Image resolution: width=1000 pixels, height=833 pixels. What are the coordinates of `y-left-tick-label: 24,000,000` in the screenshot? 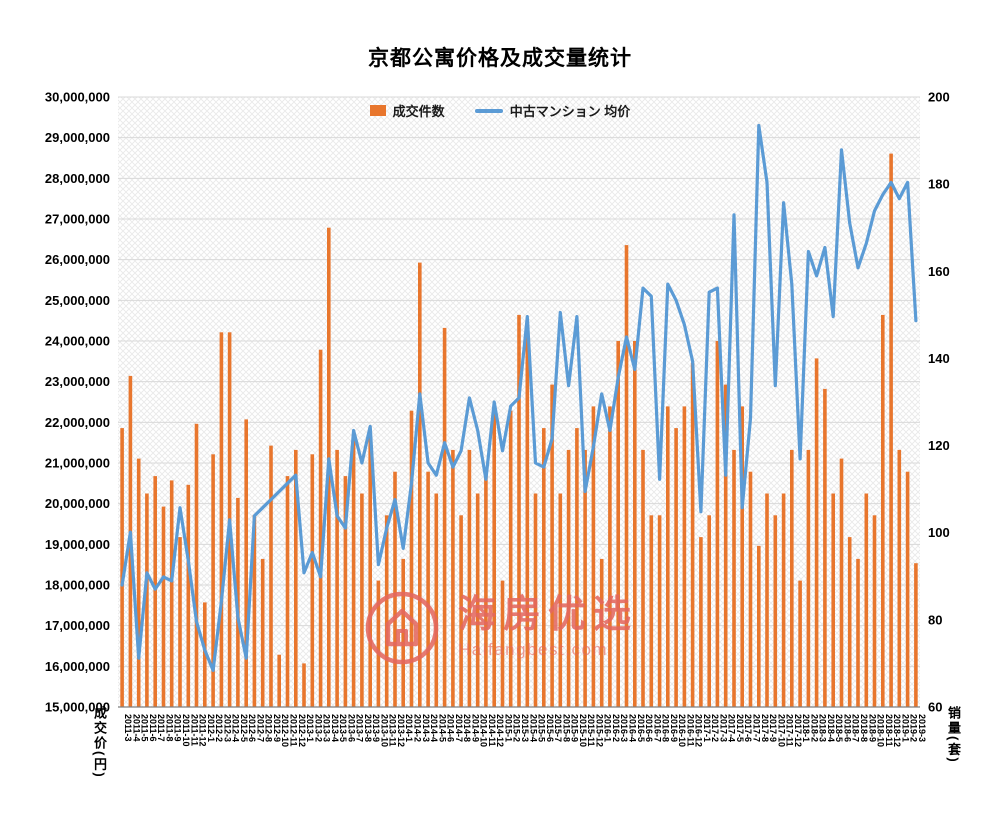 It's located at (77, 341).